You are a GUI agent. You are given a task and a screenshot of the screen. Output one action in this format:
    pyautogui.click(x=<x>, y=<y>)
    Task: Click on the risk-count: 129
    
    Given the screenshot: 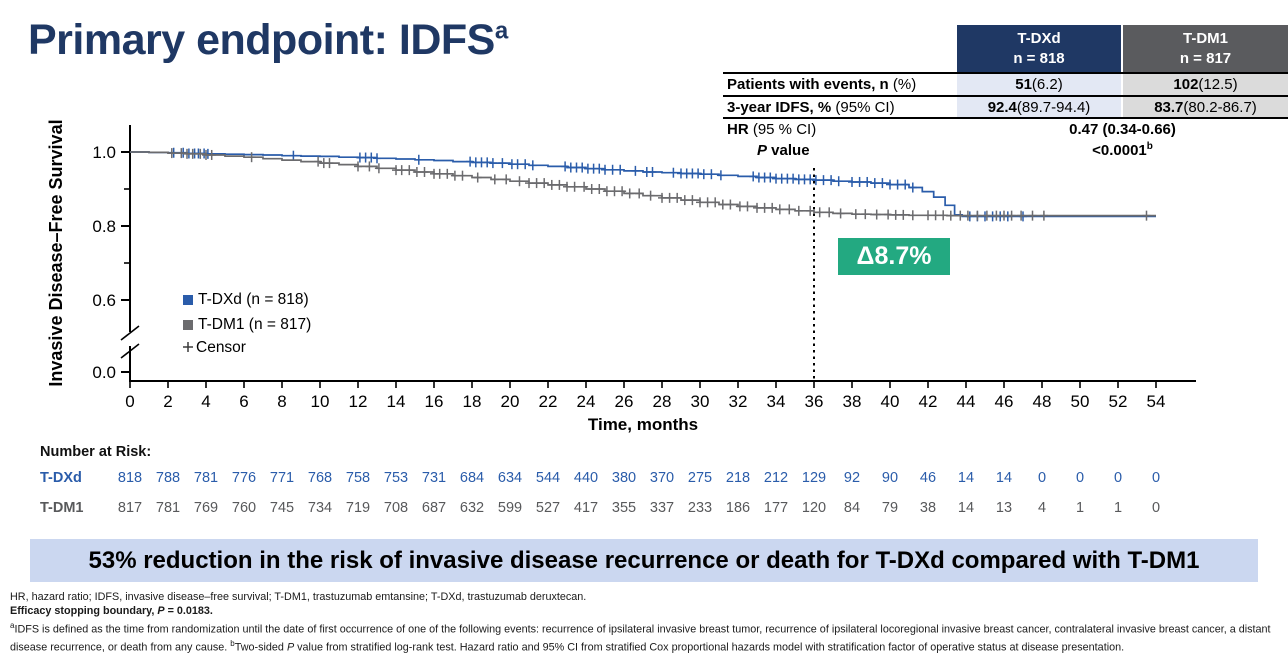 What is the action you would take?
    pyautogui.click(x=814, y=478)
    